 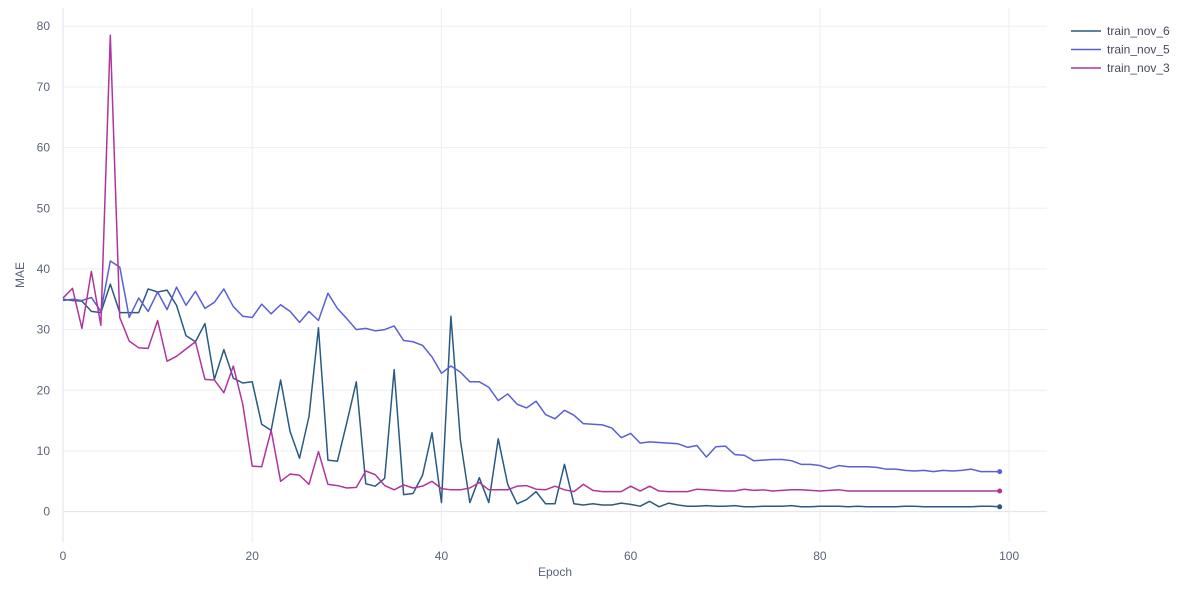 What do you see at coordinates (555, 572) in the screenshot?
I see `x-axis-title: Epoch` at bounding box center [555, 572].